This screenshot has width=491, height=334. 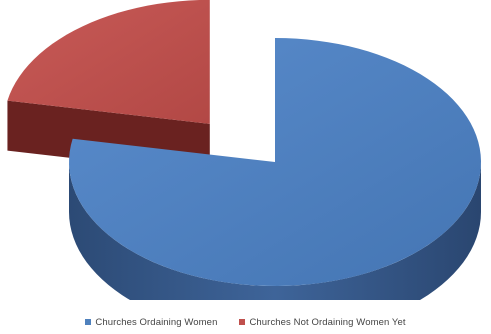 I want to click on legend-swatch-blue-icon, so click(x=88, y=322).